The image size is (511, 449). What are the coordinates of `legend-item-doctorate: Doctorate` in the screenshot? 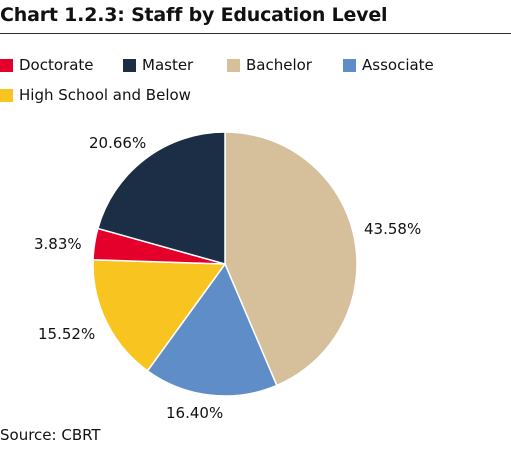 It's located at (47, 65).